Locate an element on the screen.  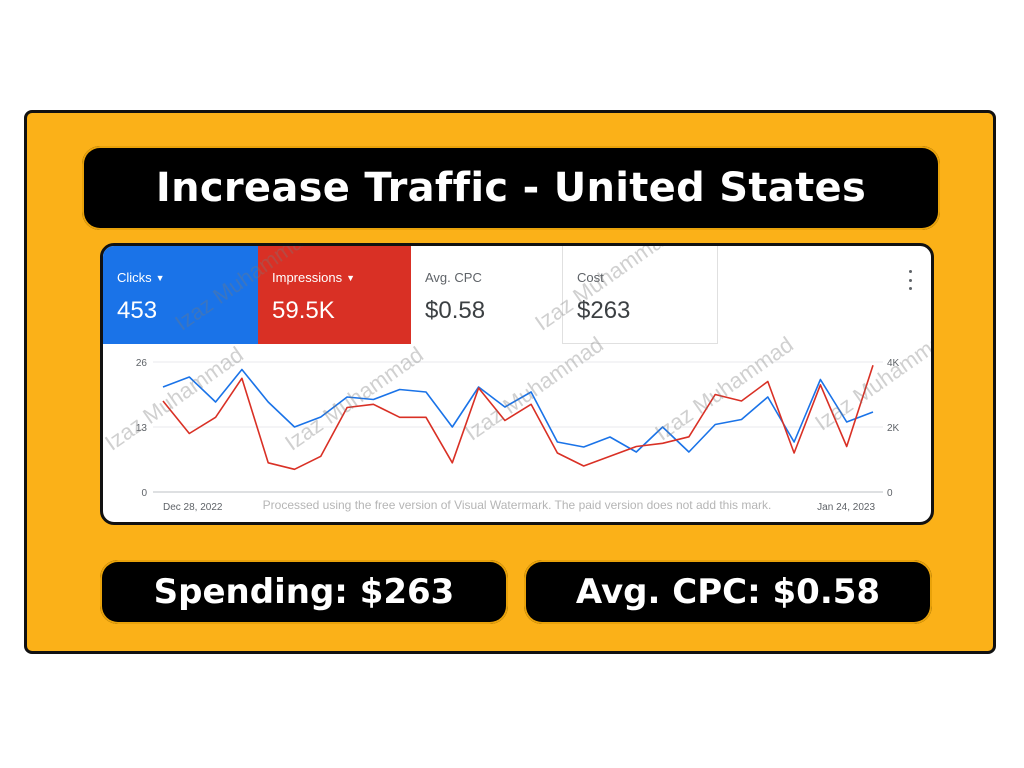
page-title: Increase Traffic - United States is located at coordinates (511, 188).